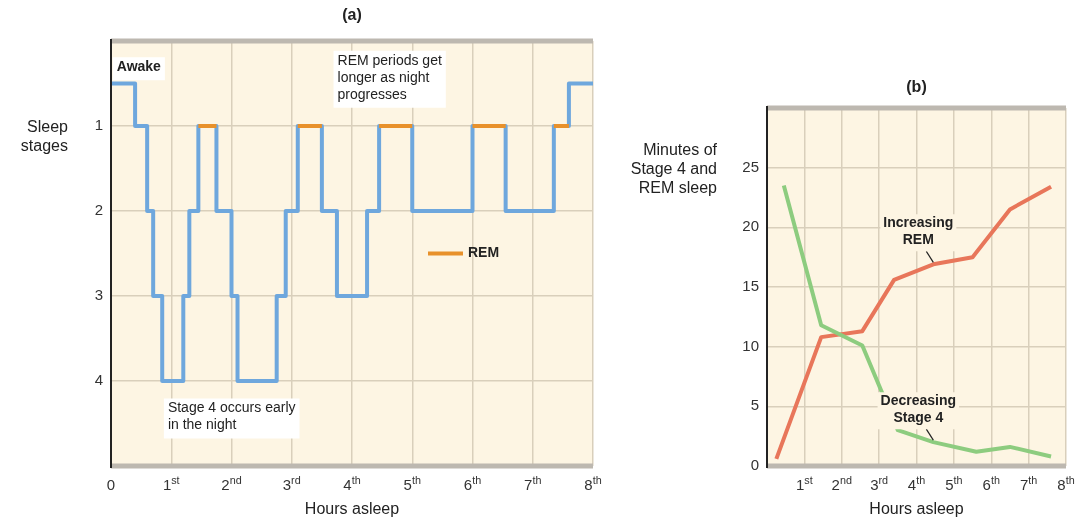  What do you see at coordinates (754, 405) in the screenshot?
I see `y-tick-label: 5` at bounding box center [754, 405].